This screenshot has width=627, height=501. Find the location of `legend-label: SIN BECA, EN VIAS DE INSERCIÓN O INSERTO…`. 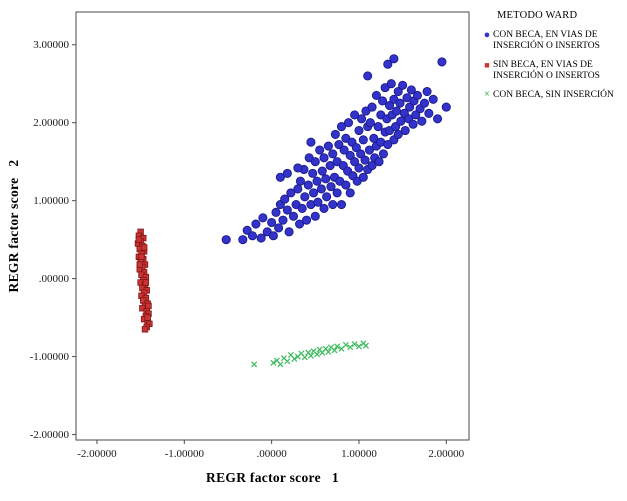

legend-label: SIN BECA, EN VIAS DE INSERCIÓN O INSERTO… is located at coordinates (546, 70).